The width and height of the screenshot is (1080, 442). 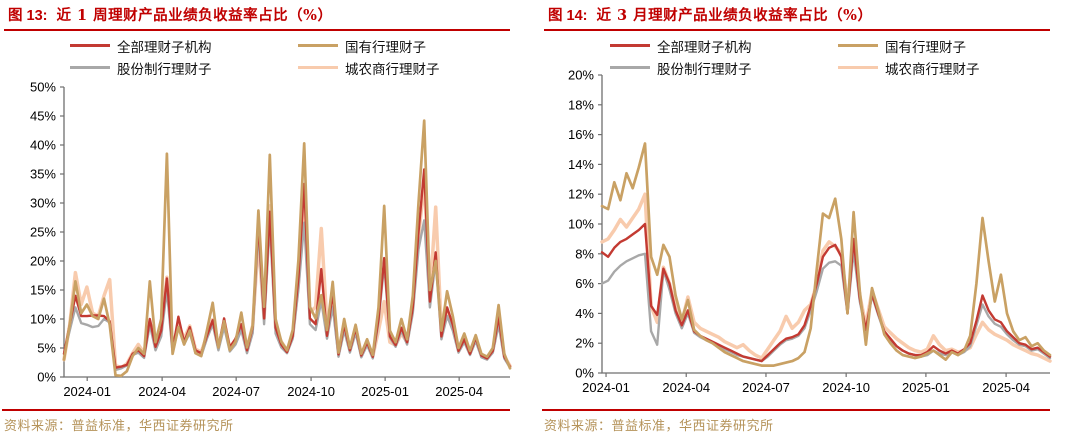 What do you see at coordinates (43, 203) in the screenshot?
I see `y-axis-tick-label: 30%` at bounding box center [43, 203].